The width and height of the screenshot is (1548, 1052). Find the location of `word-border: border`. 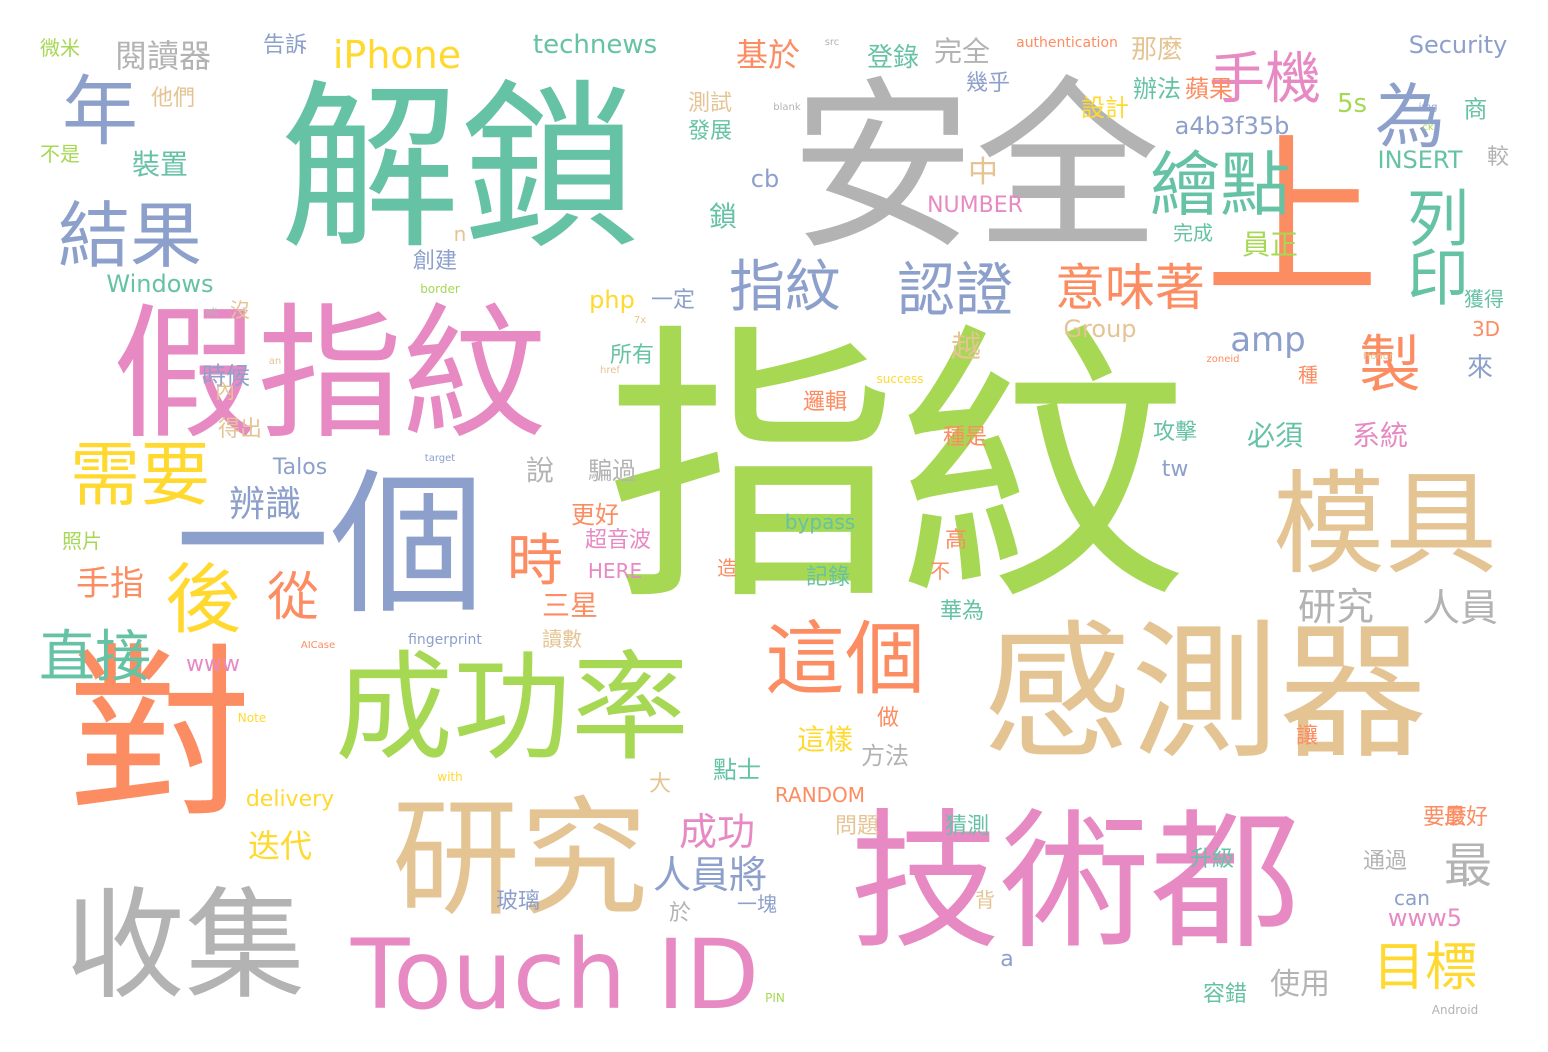

word-border: border is located at coordinates (440, 289).